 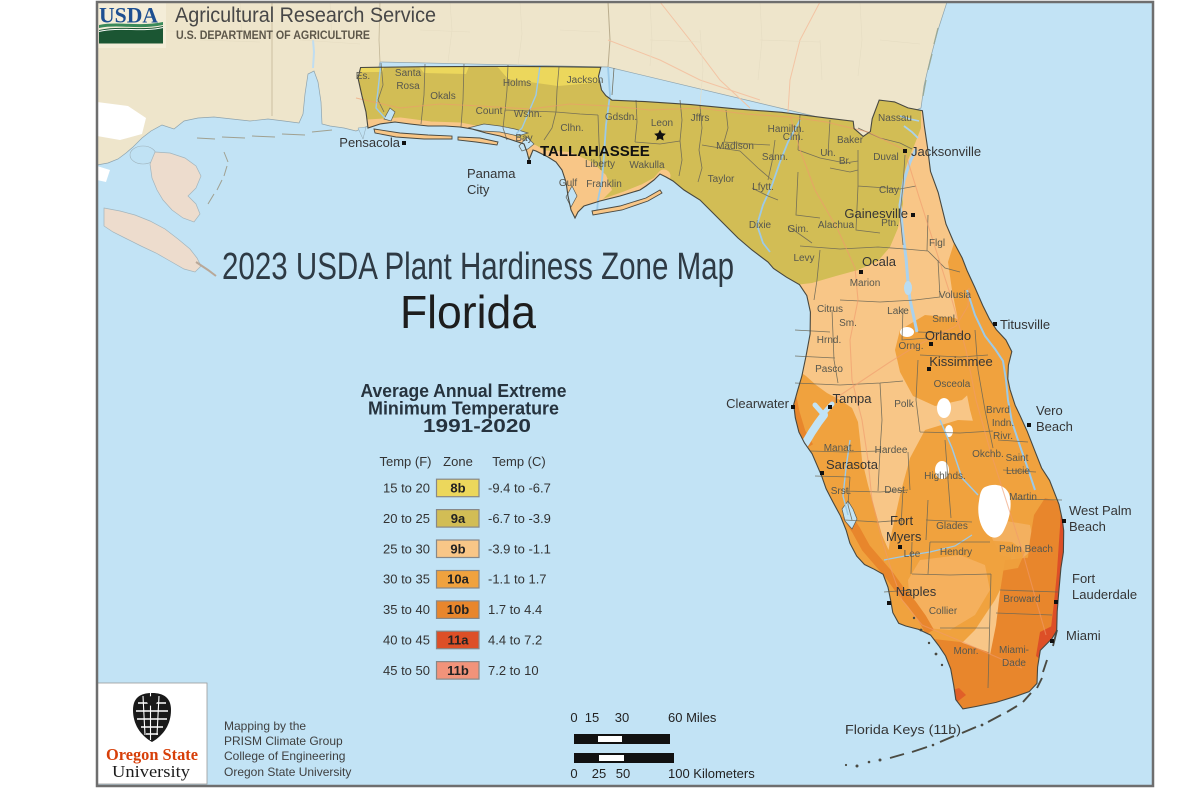 What do you see at coordinates (998, 410) in the screenshot?
I see `svg-text: Brvrd` at bounding box center [998, 410].